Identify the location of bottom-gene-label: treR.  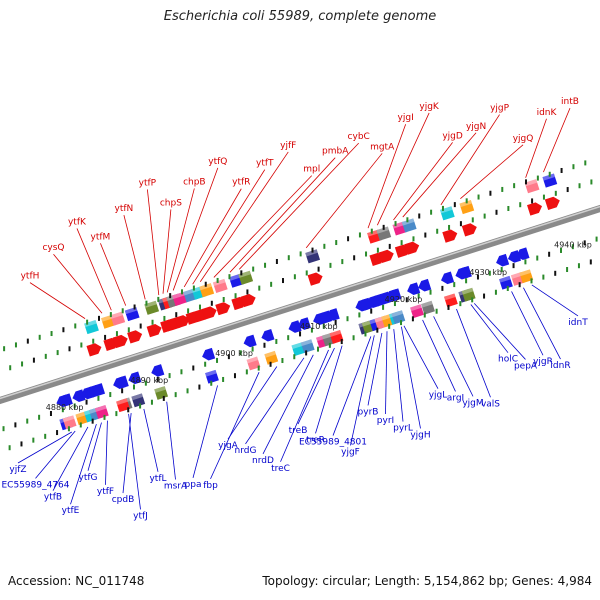
(315, 440).